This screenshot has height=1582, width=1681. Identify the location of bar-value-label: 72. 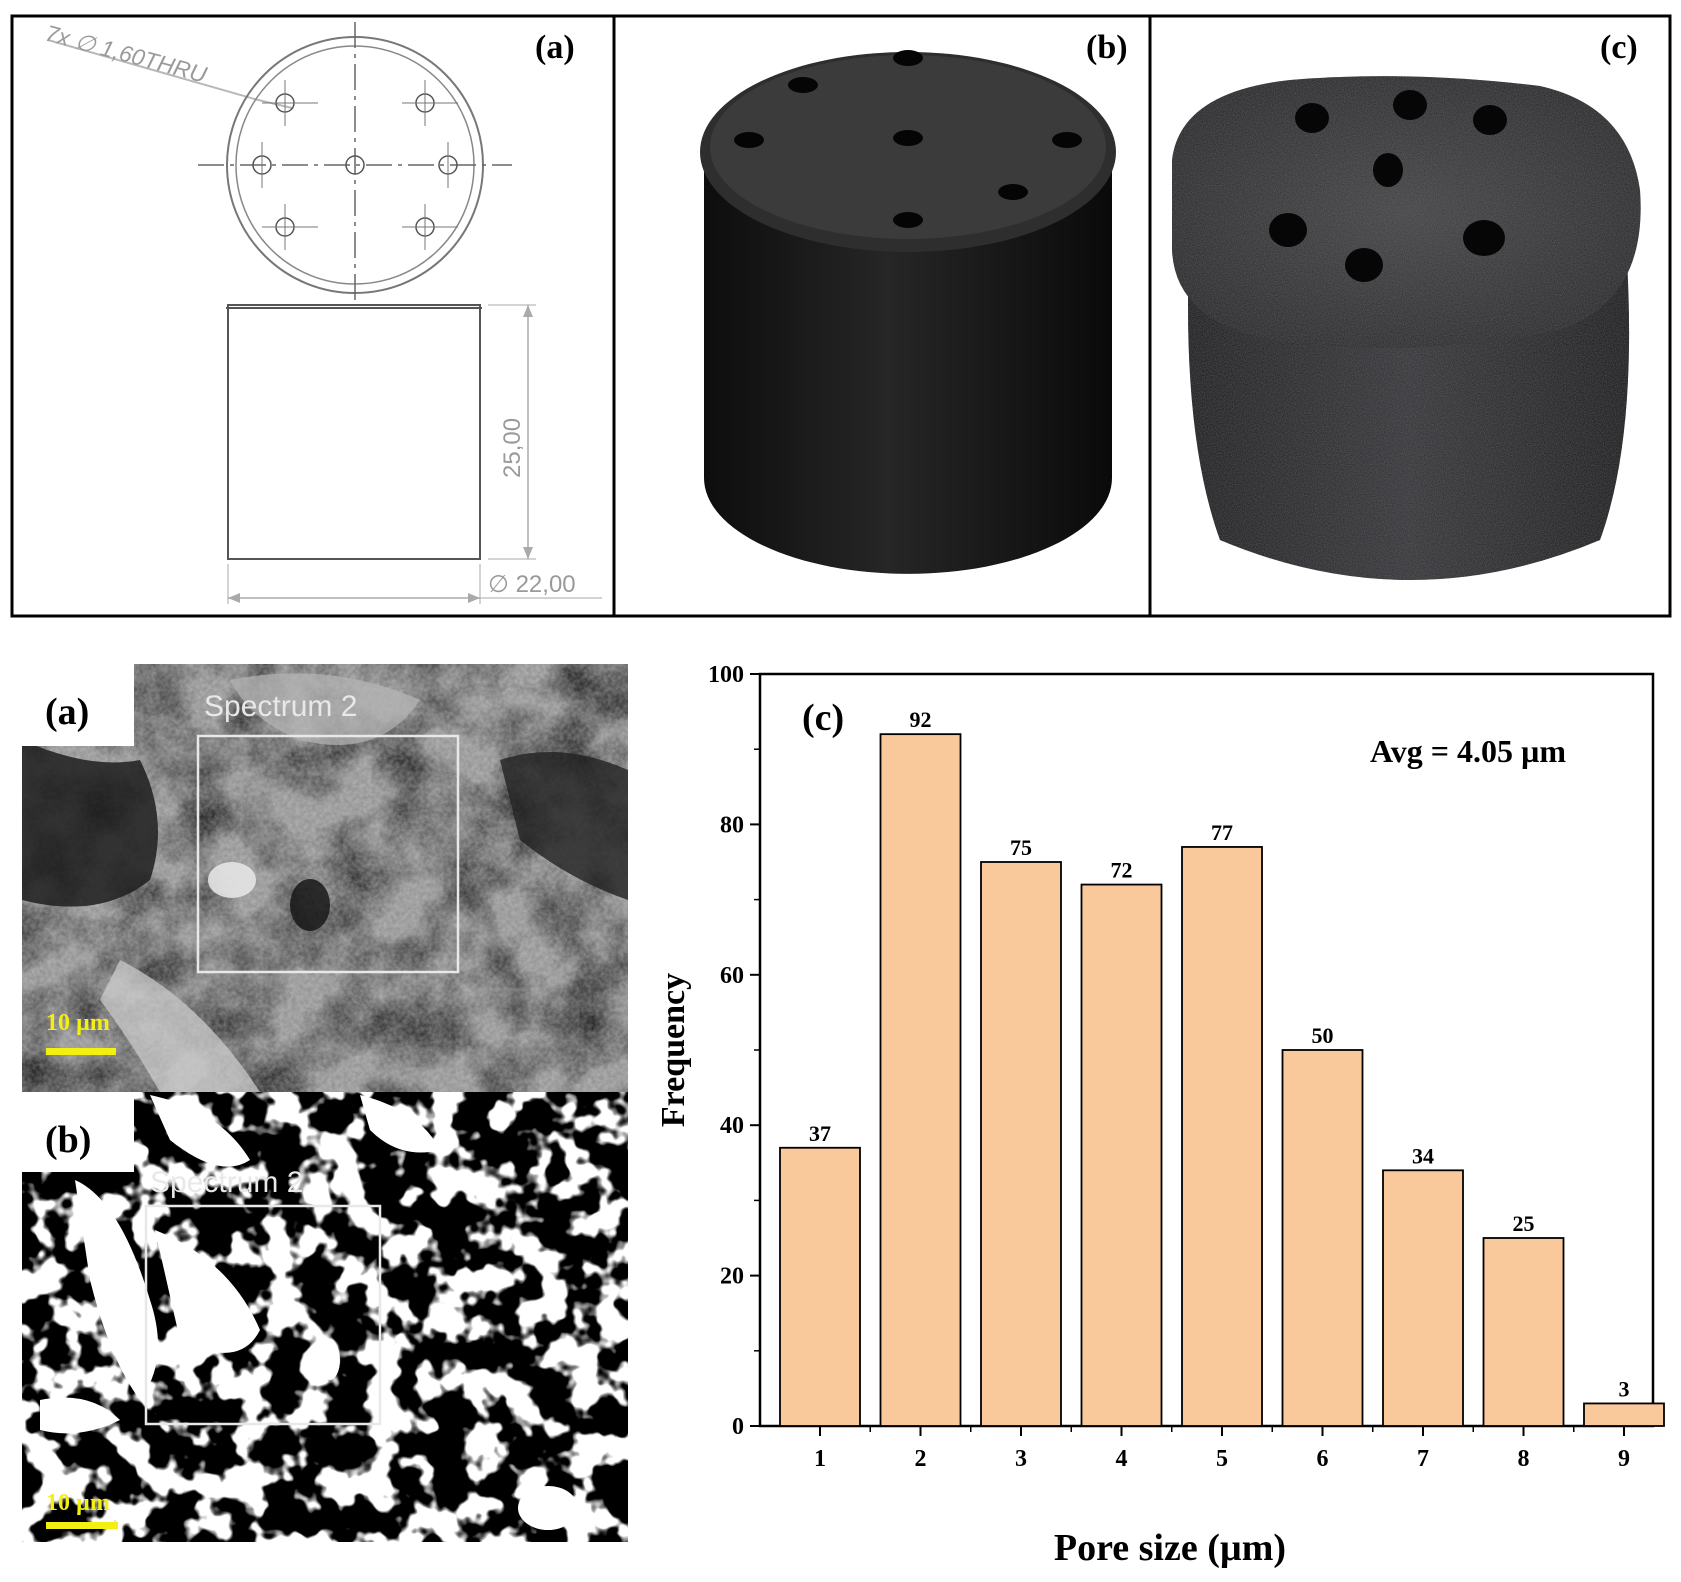
(1122, 870).